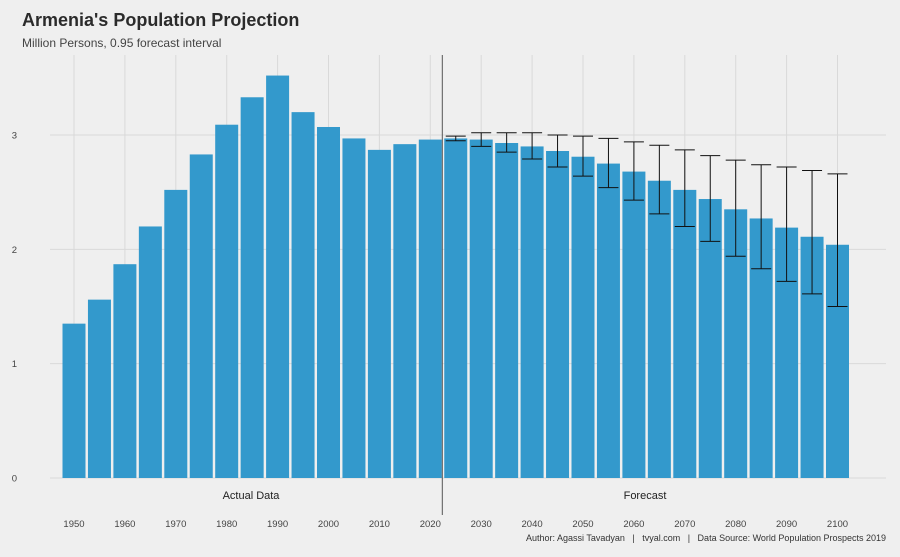 The width and height of the screenshot is (900, 557). I want to click on x-tick-label: 2020, so click(430, 524).